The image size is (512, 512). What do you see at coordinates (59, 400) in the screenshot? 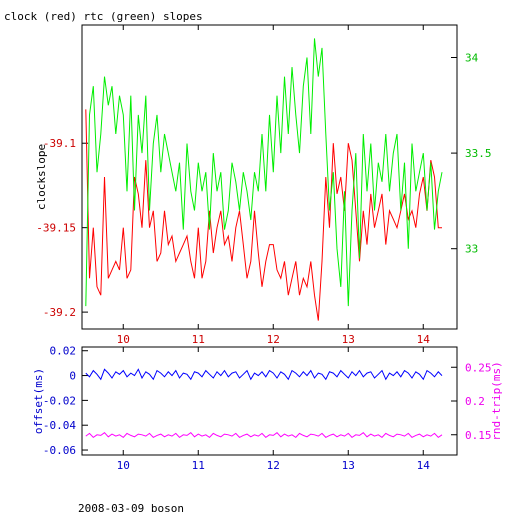
I see `y-left-tick-label: -0.02` at bounding box center [59, 400].